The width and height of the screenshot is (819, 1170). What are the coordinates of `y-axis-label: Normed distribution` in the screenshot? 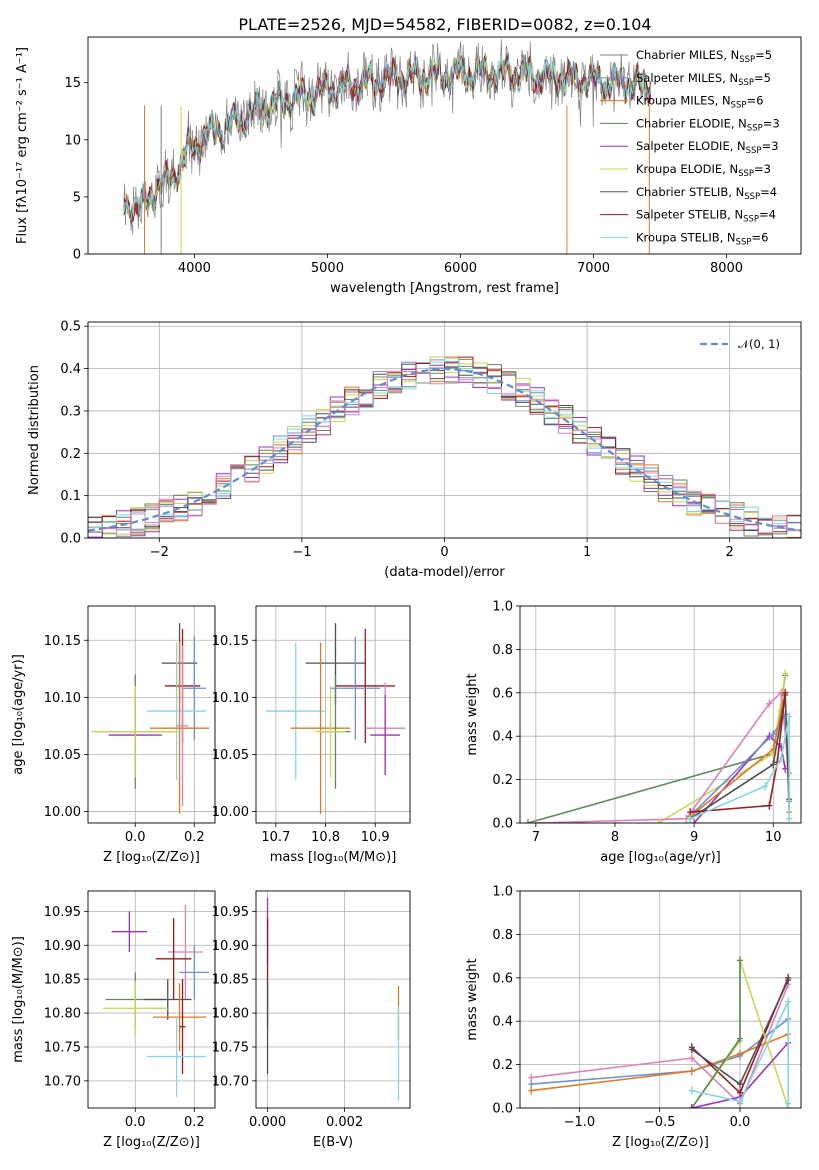 It's located at (34, 430).